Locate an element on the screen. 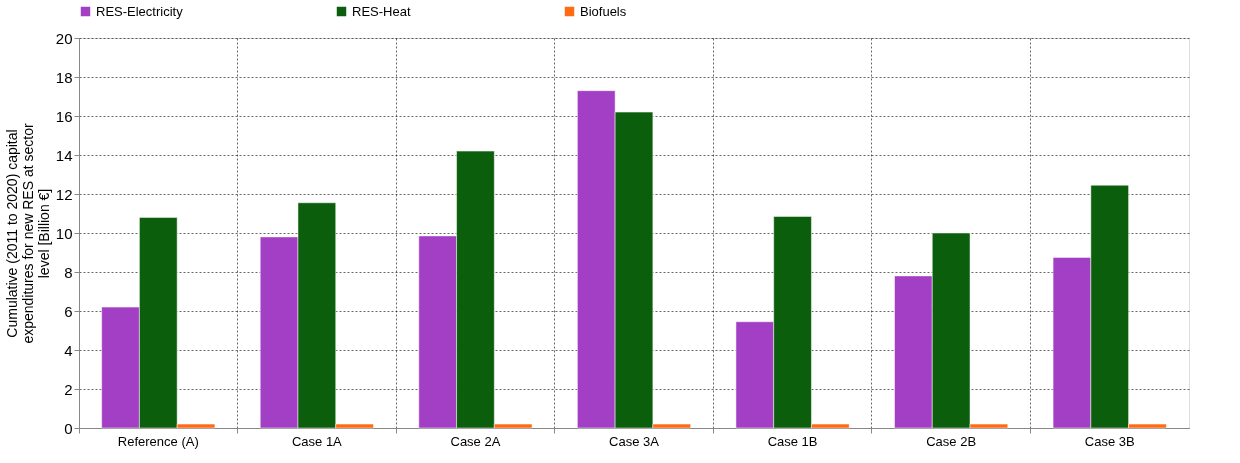 This screenshot has width=1240, height=463. legend-label: Biofuels is located at coordinates (603, 11).